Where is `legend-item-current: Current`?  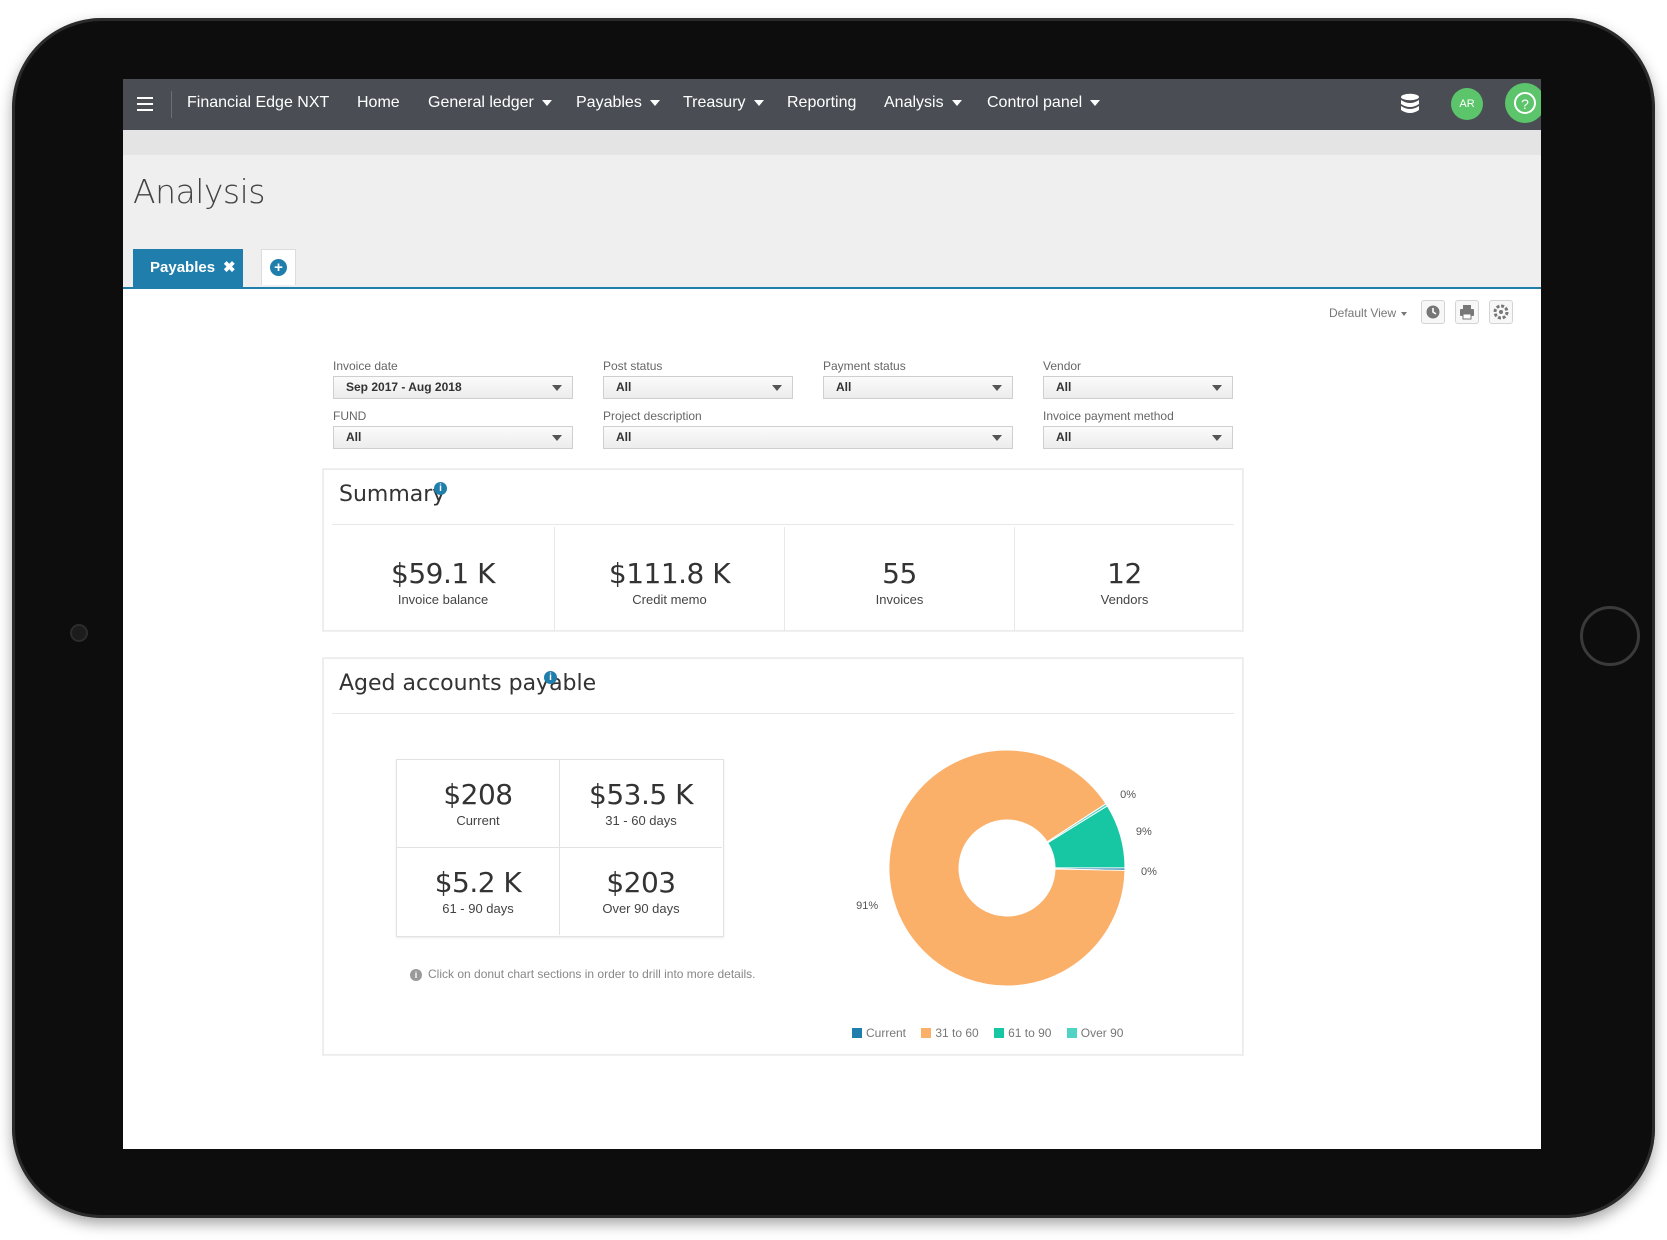 legend-item-current: Current is located at coordinates (879, 1033).